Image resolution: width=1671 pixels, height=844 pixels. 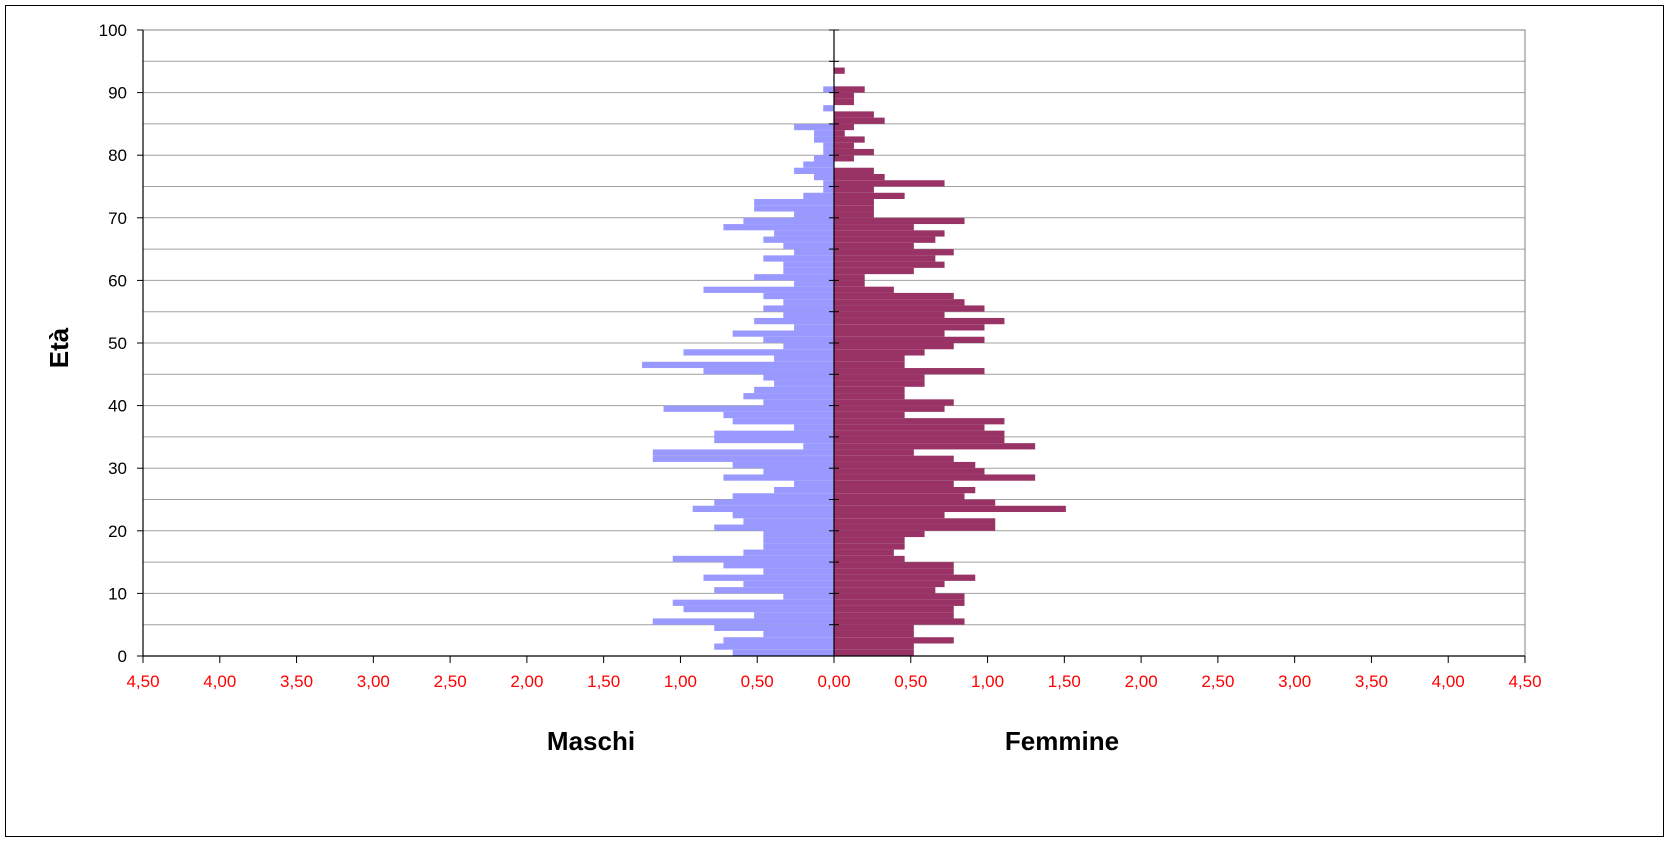 I want to click on y-tick-label: 40, so click(x=117, y=406).